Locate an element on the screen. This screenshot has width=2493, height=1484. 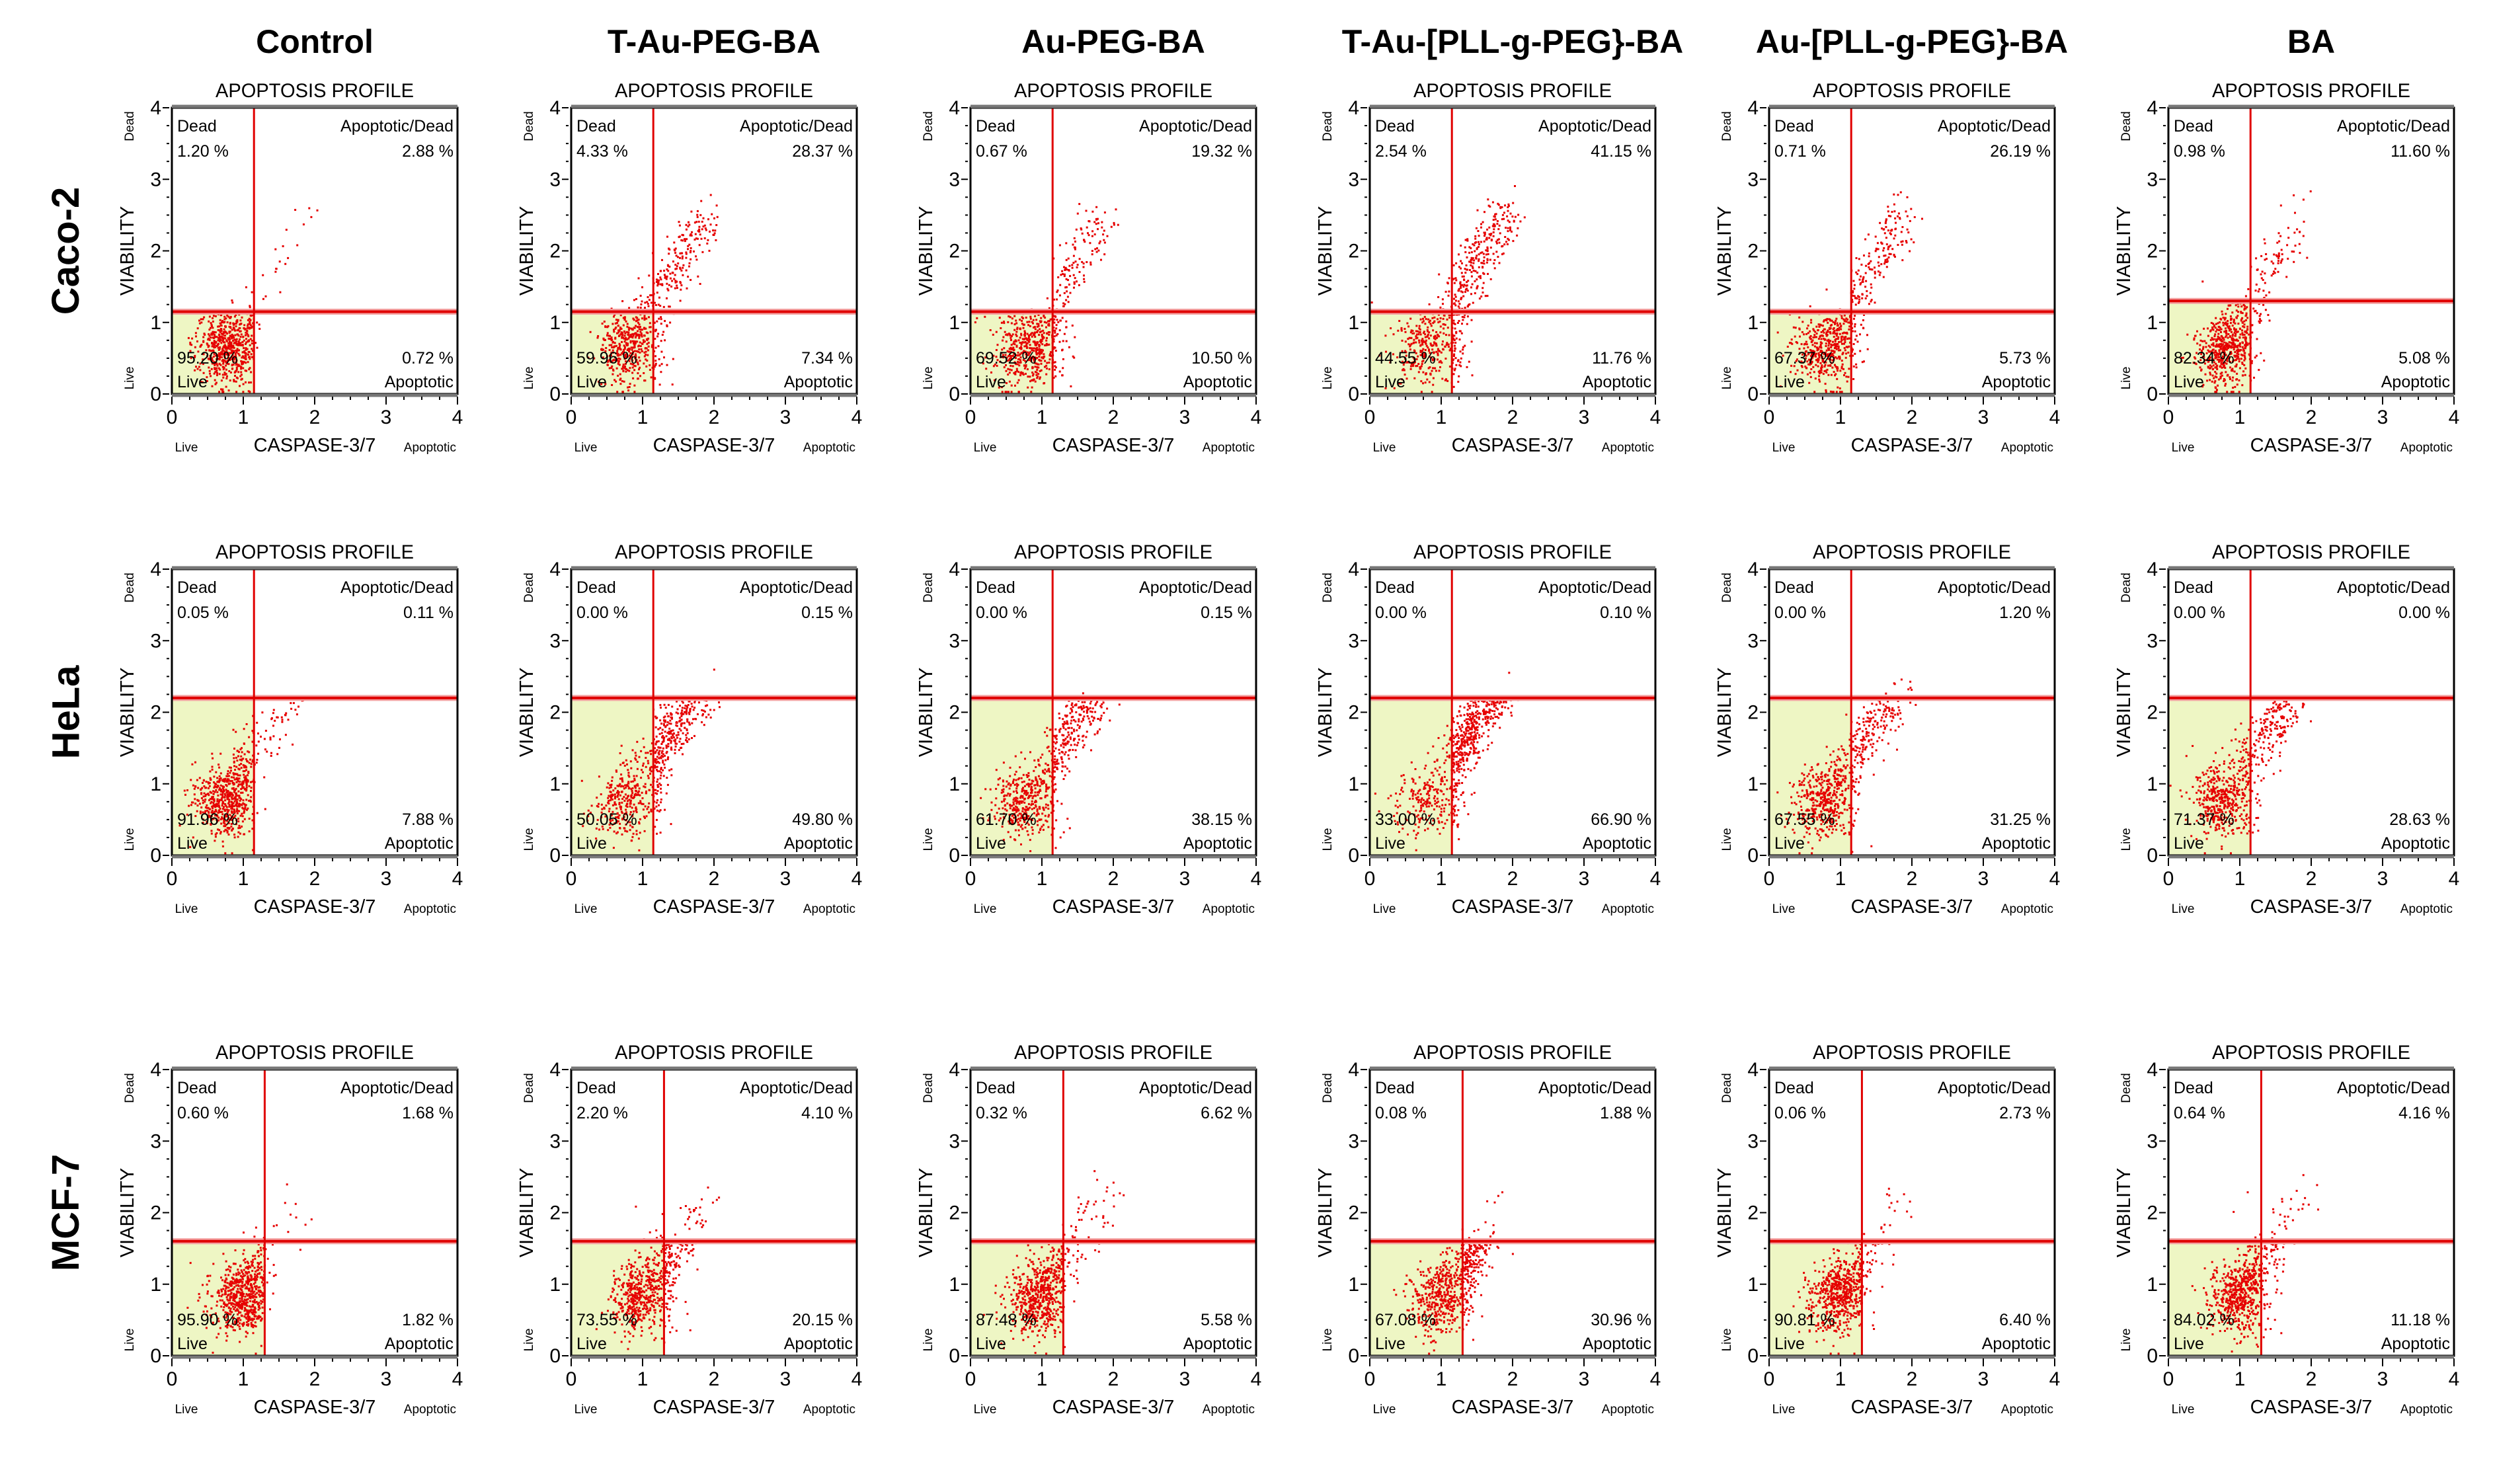
y-axis-low-label: Live is located at coordinates (928, 379).